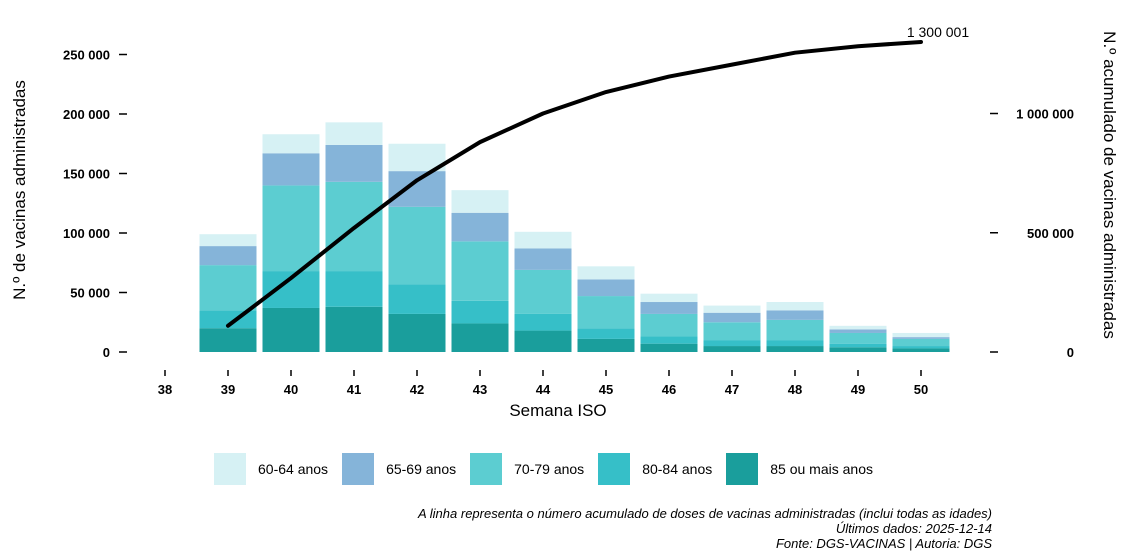  I want to click on x-tick-label: 50, so click(921, 389).